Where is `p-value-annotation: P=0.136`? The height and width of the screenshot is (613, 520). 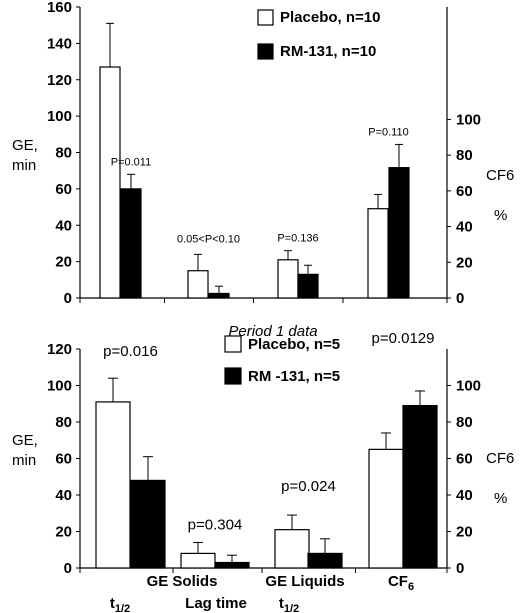 p-value-annotation: P=0.136 is located at coordinates (297, 239).